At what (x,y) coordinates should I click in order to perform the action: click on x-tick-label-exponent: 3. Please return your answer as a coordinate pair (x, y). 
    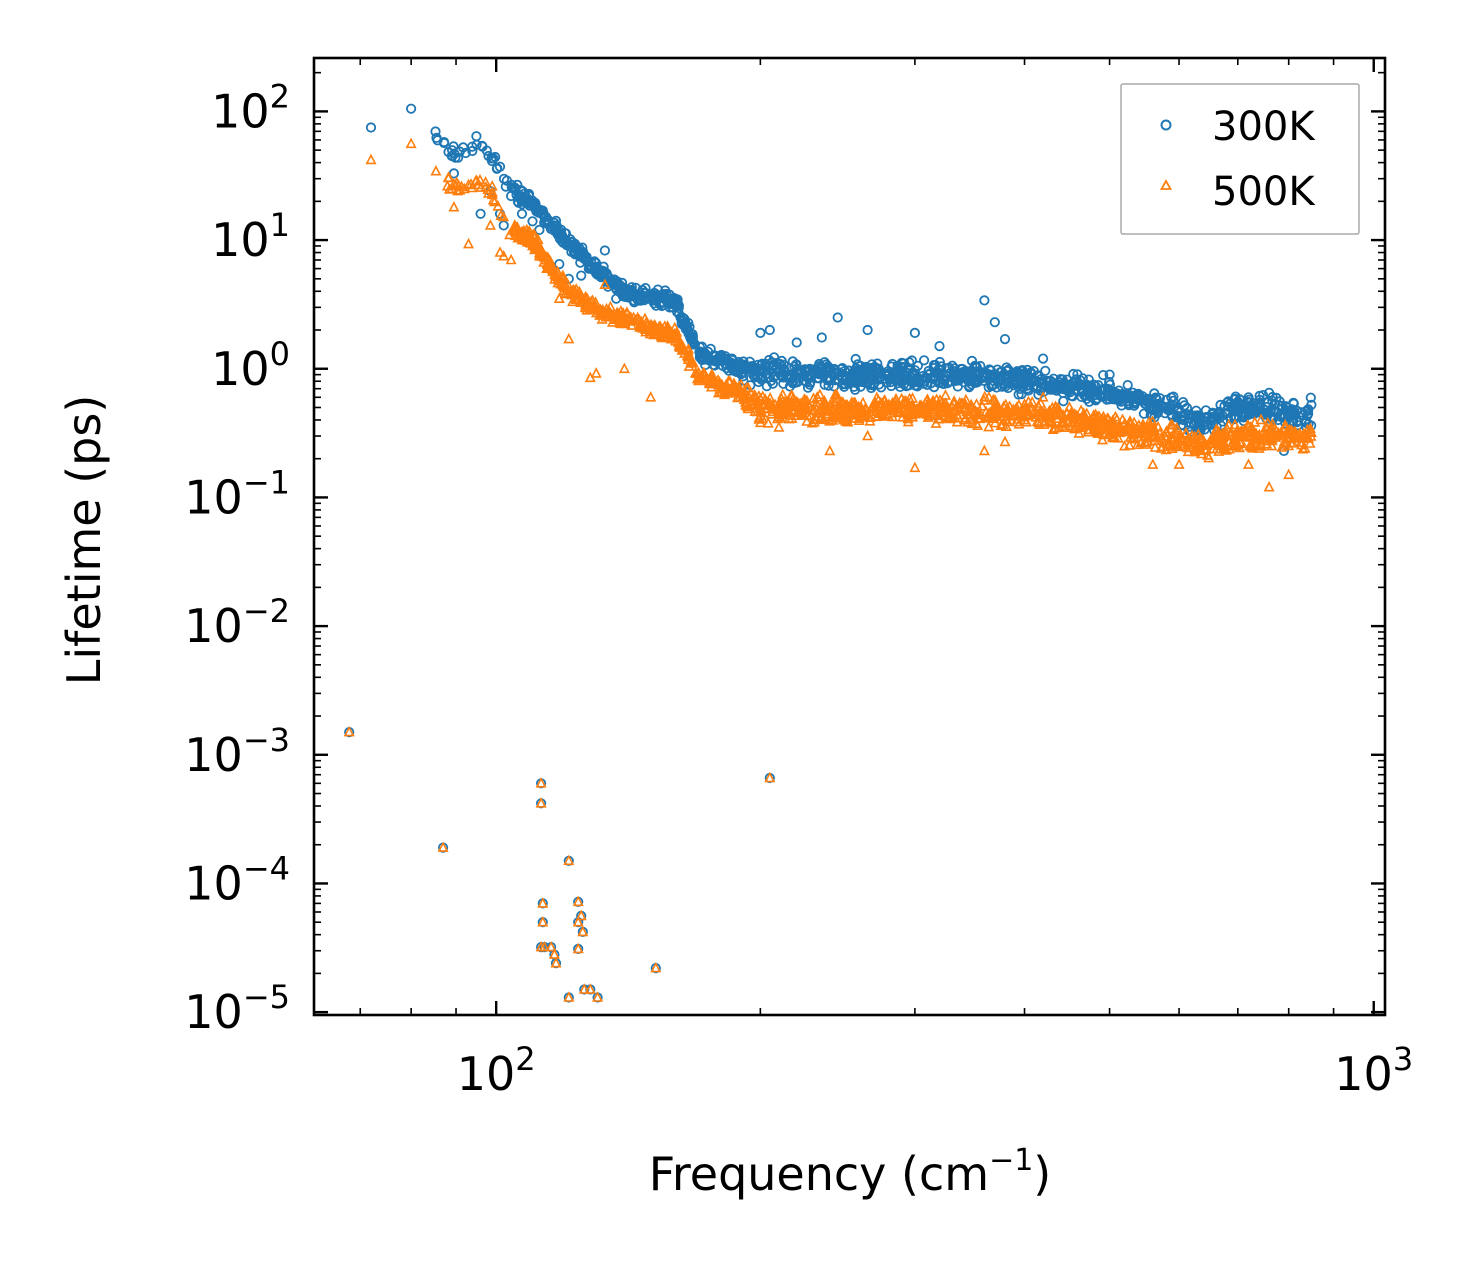
    Looking at the image, I should click on (1403, 1059).